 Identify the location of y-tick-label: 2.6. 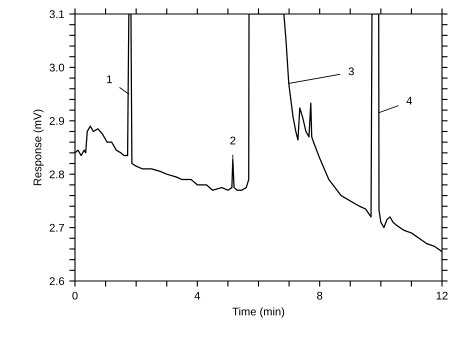
(57, 281).